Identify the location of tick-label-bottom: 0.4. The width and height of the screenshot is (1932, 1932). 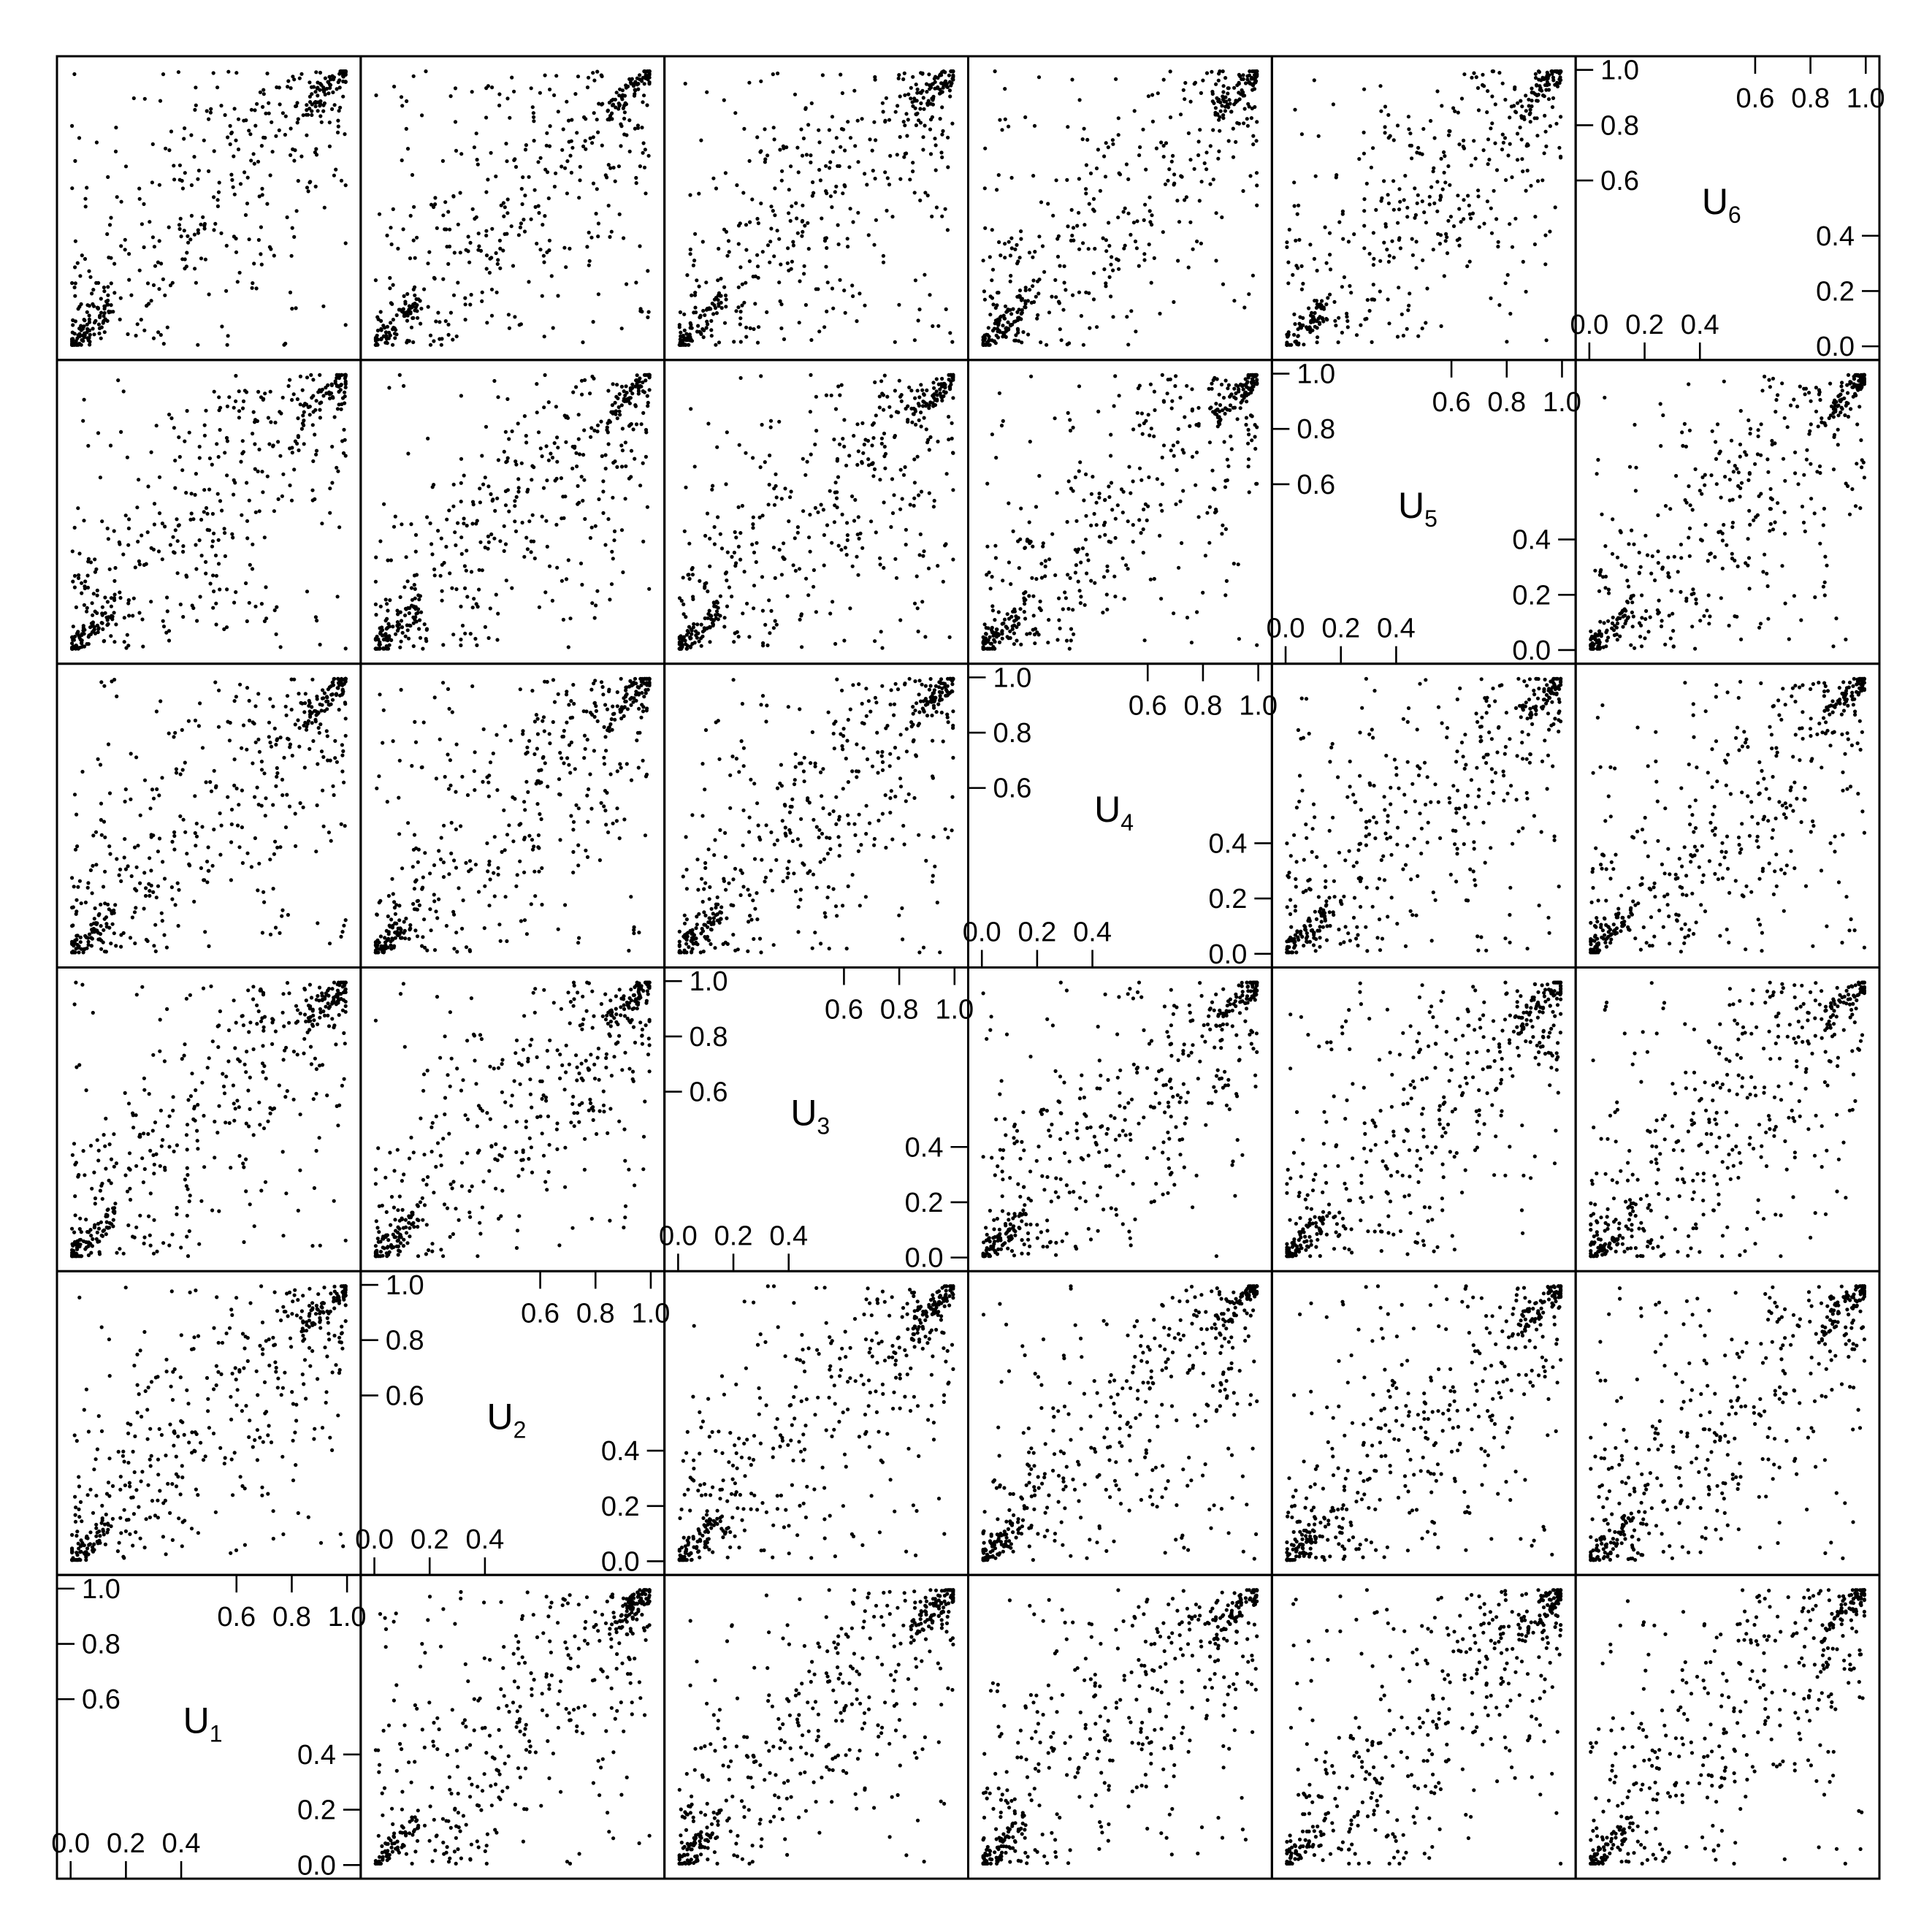
(1700, 325).